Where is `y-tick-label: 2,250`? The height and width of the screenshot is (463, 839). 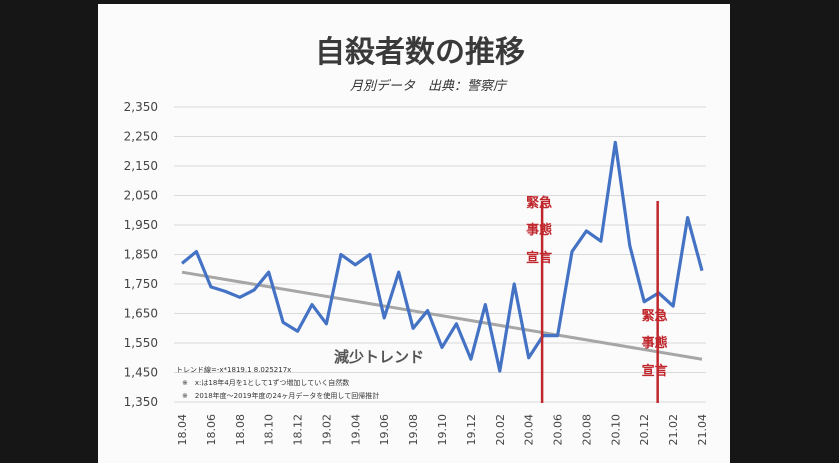
y-tick-label: 2,250 is located at coordinates (141, 137).